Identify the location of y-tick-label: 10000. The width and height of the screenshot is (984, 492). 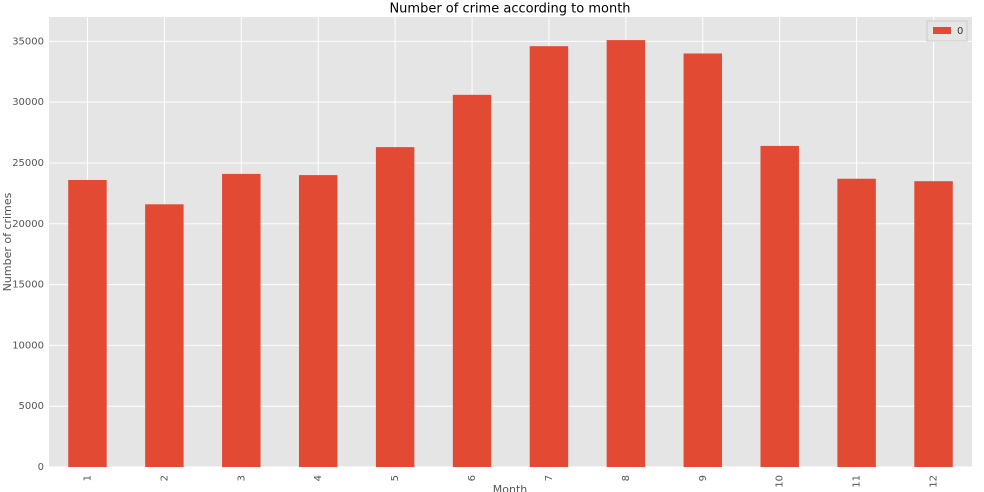
(28, 345).